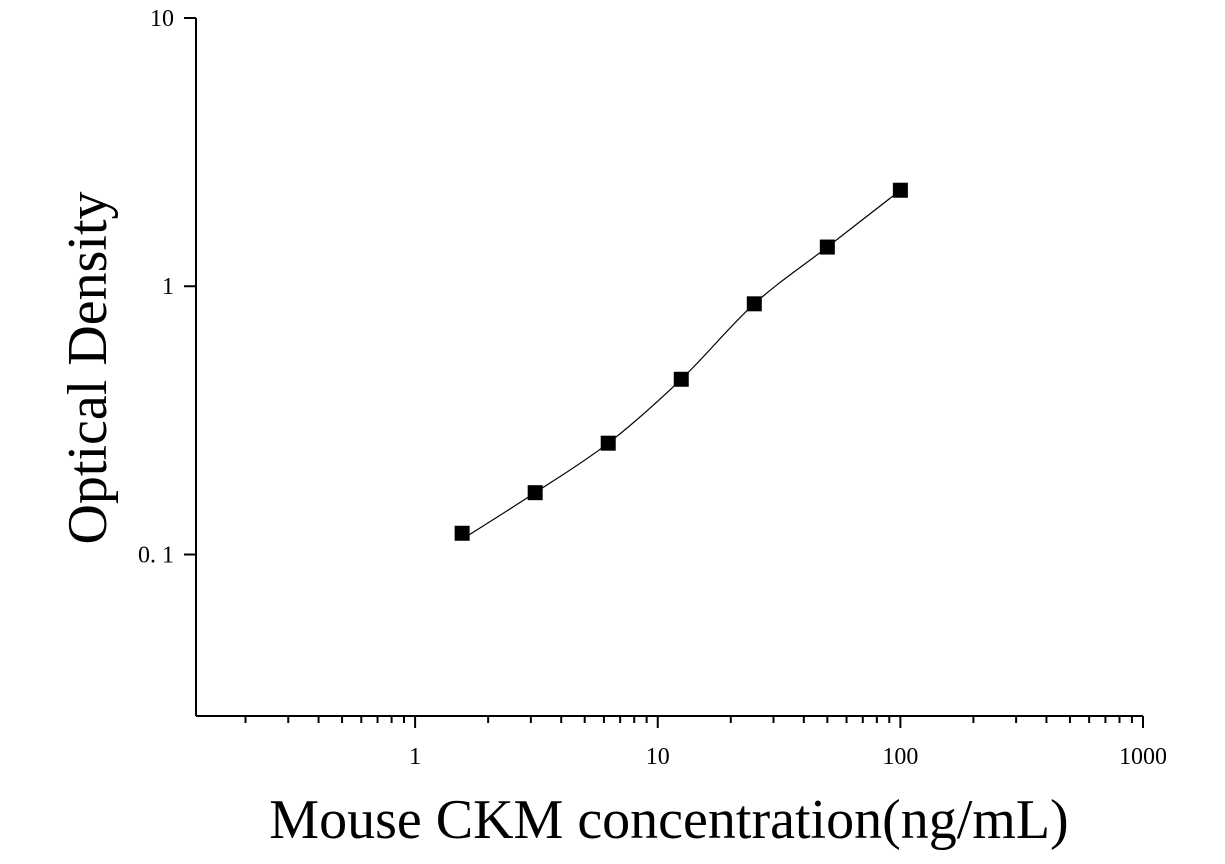 The image size is (1225, 864). I want to click on x-tick-label: 1, so click(415, 757).